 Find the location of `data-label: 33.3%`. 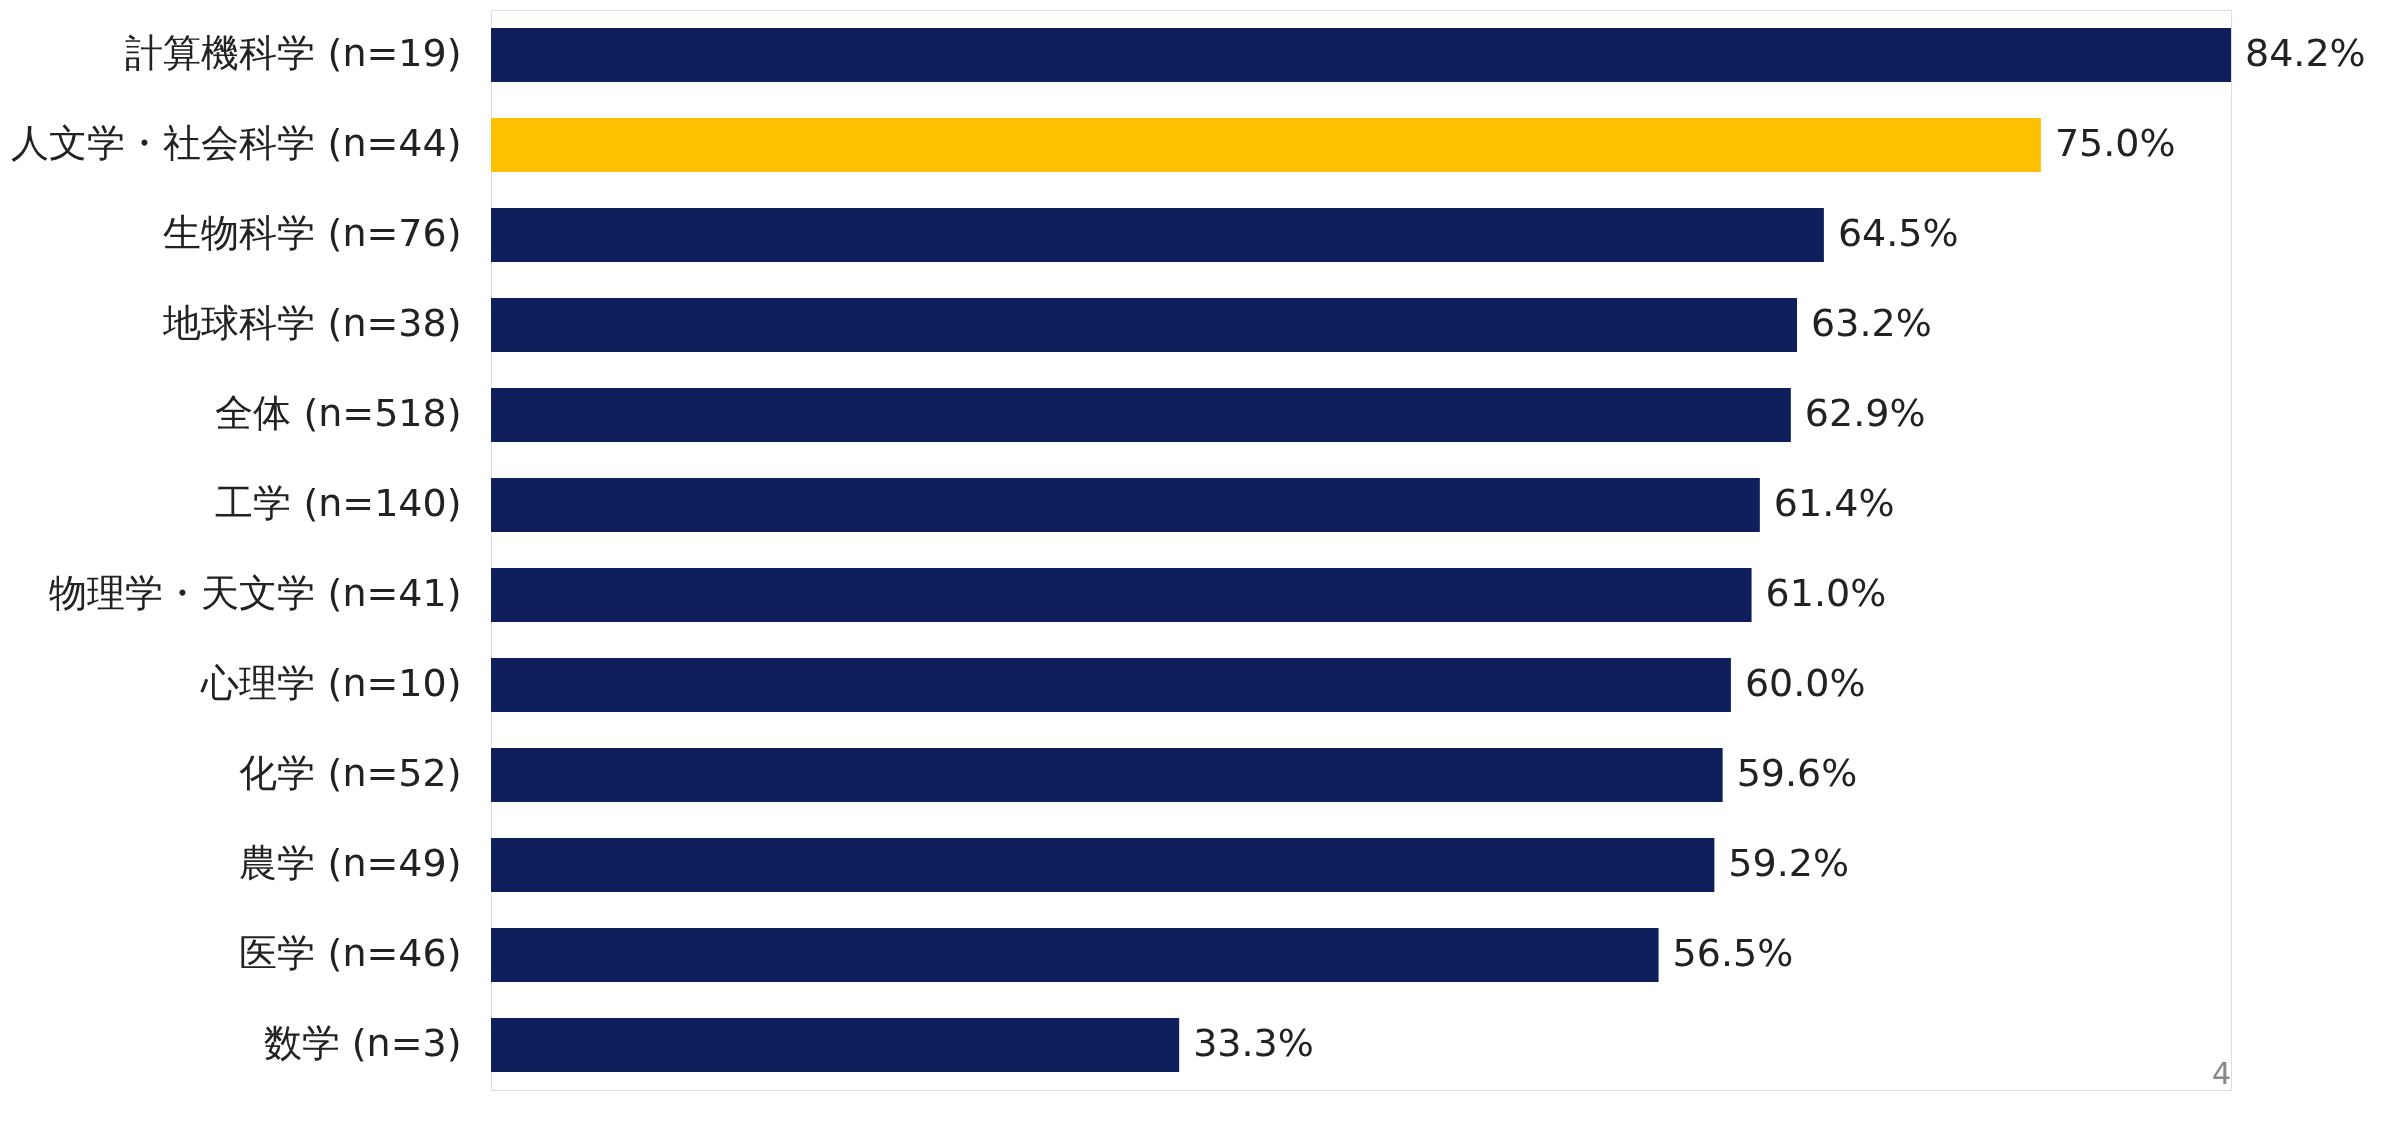

data-label: 33.3% is located at coordinates (1253, 1043).